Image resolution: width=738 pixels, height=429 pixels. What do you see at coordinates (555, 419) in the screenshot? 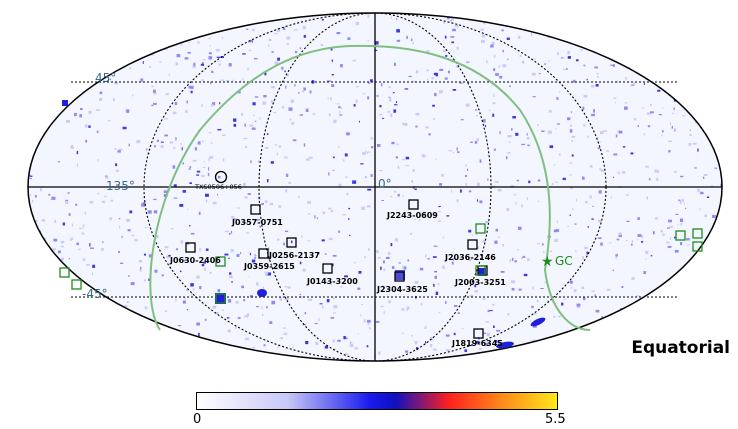
I see `colorbar-max-label: 5.5` at bounding box center [555, 419].